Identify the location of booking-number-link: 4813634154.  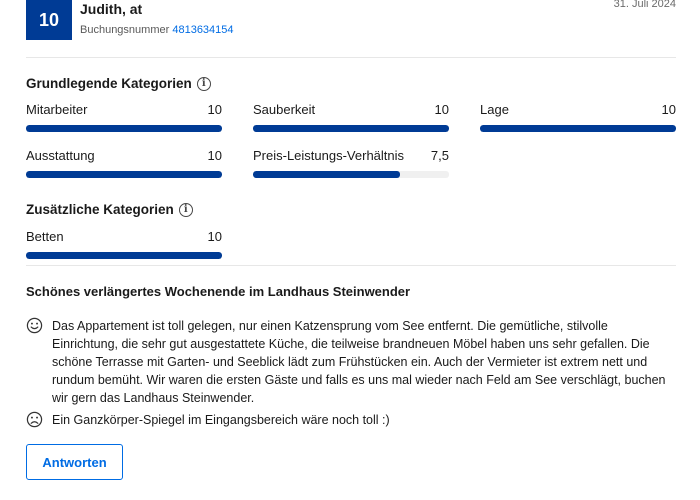
(203, 30).